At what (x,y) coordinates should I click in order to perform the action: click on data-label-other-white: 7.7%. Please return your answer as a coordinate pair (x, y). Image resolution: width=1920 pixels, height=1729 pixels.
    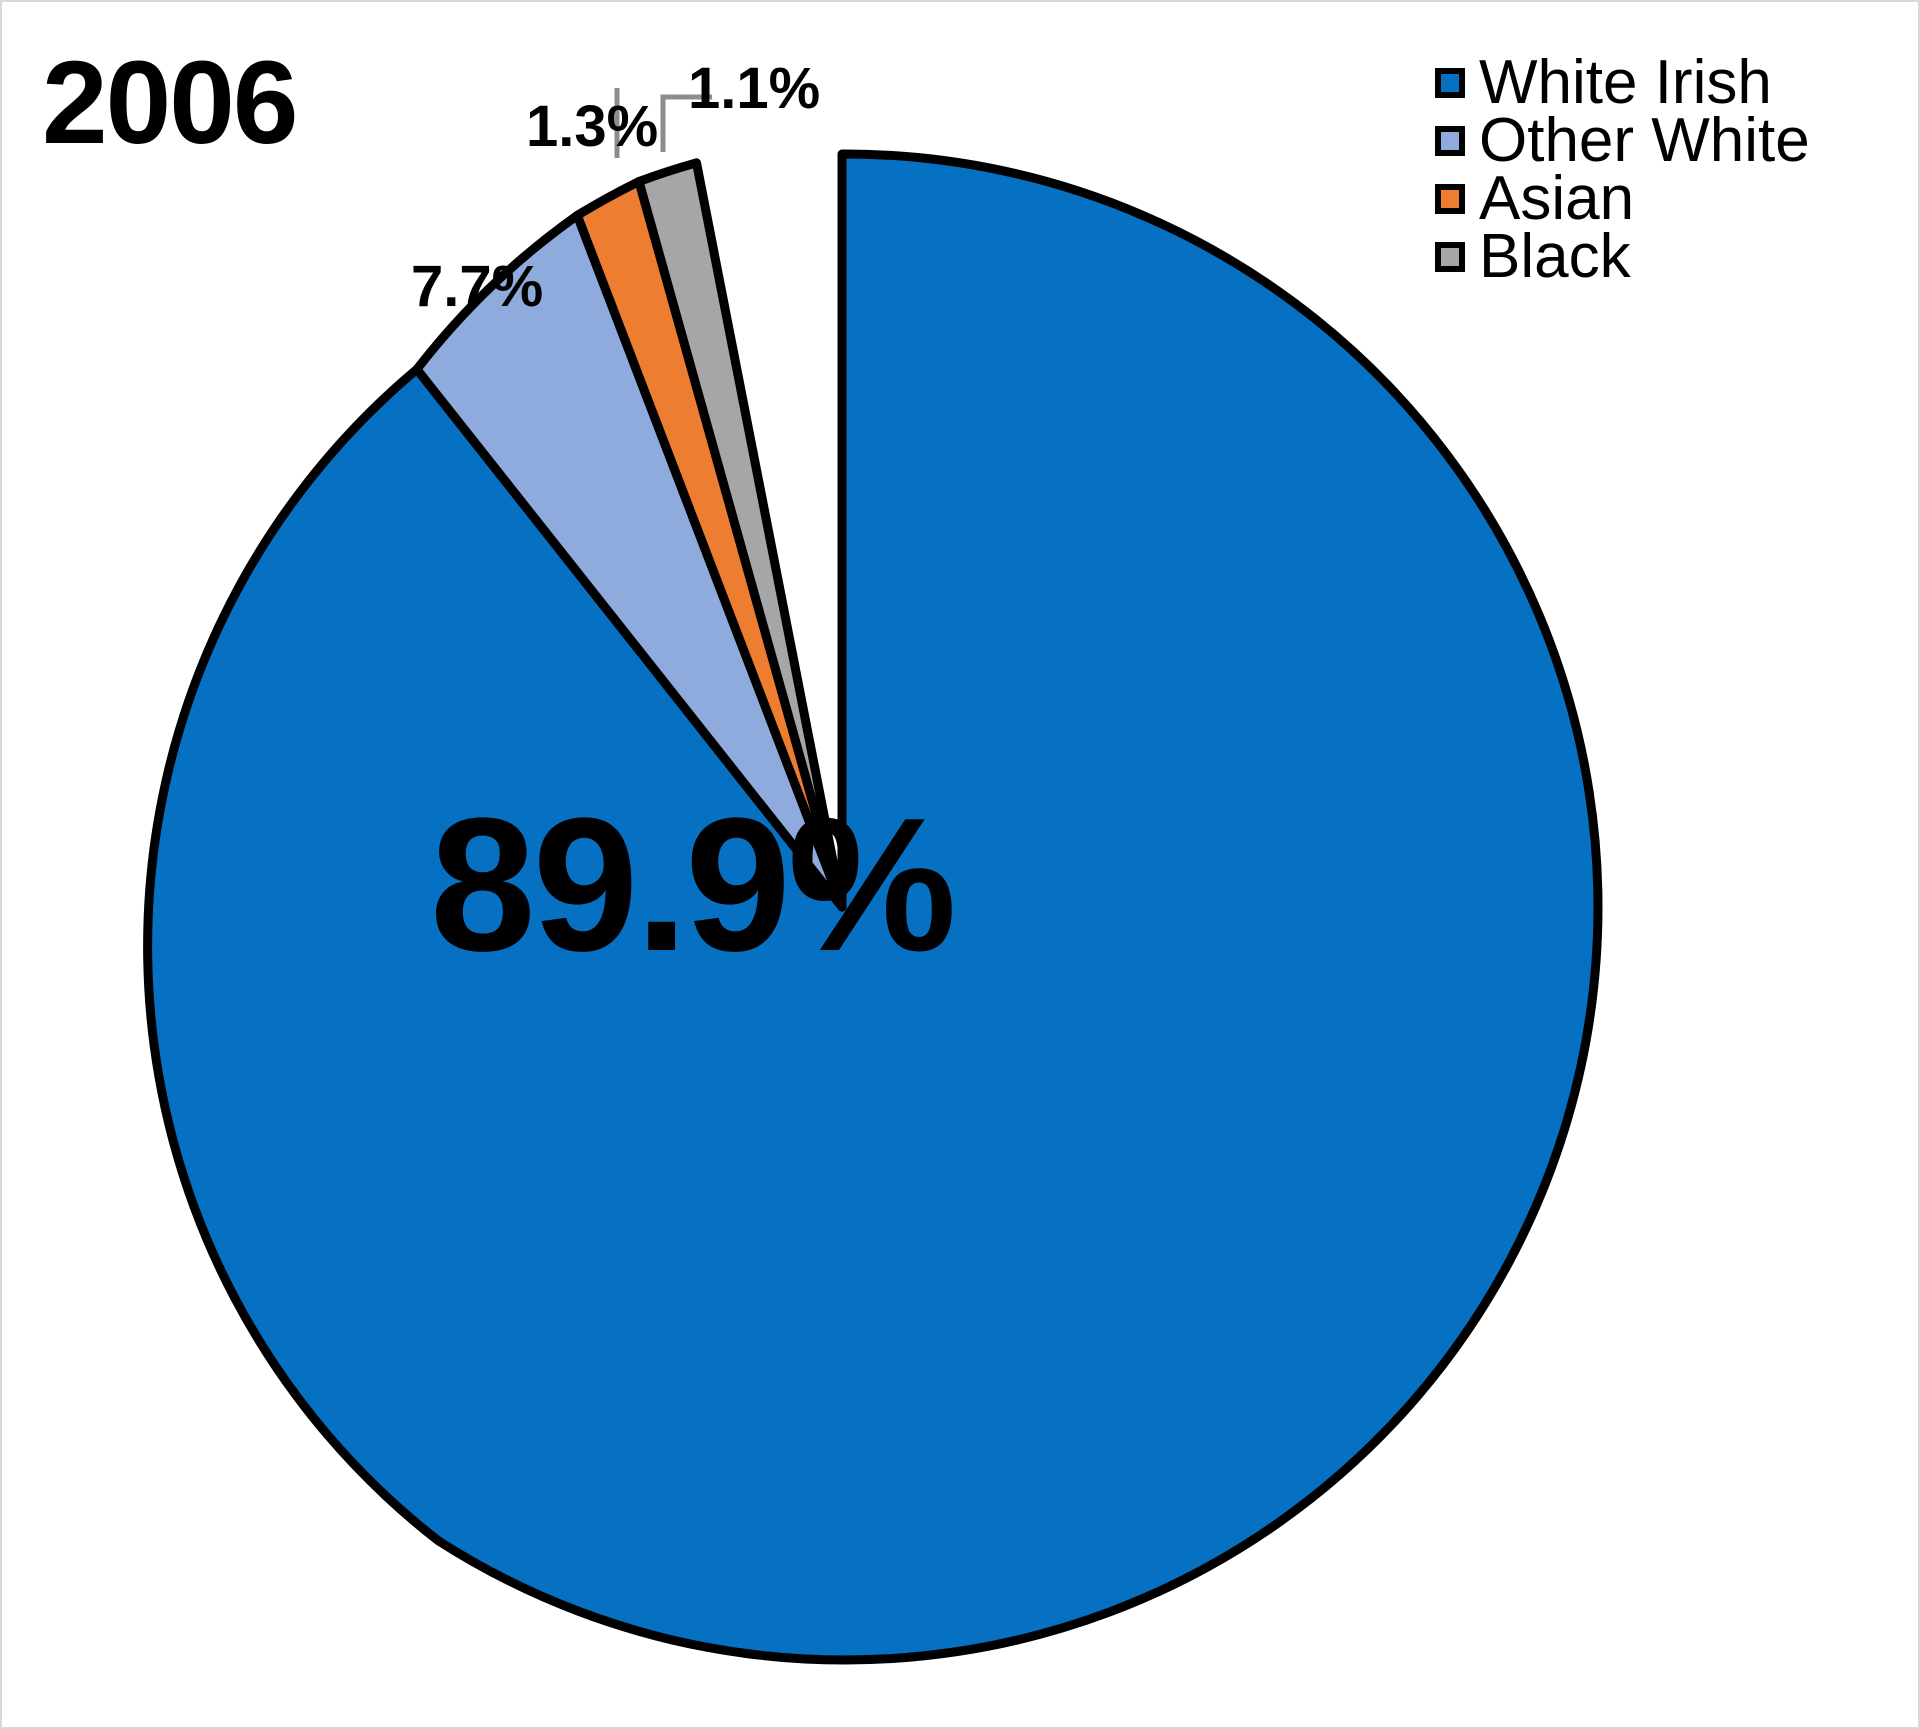
    Looking at the image, I should click on (477, 286).